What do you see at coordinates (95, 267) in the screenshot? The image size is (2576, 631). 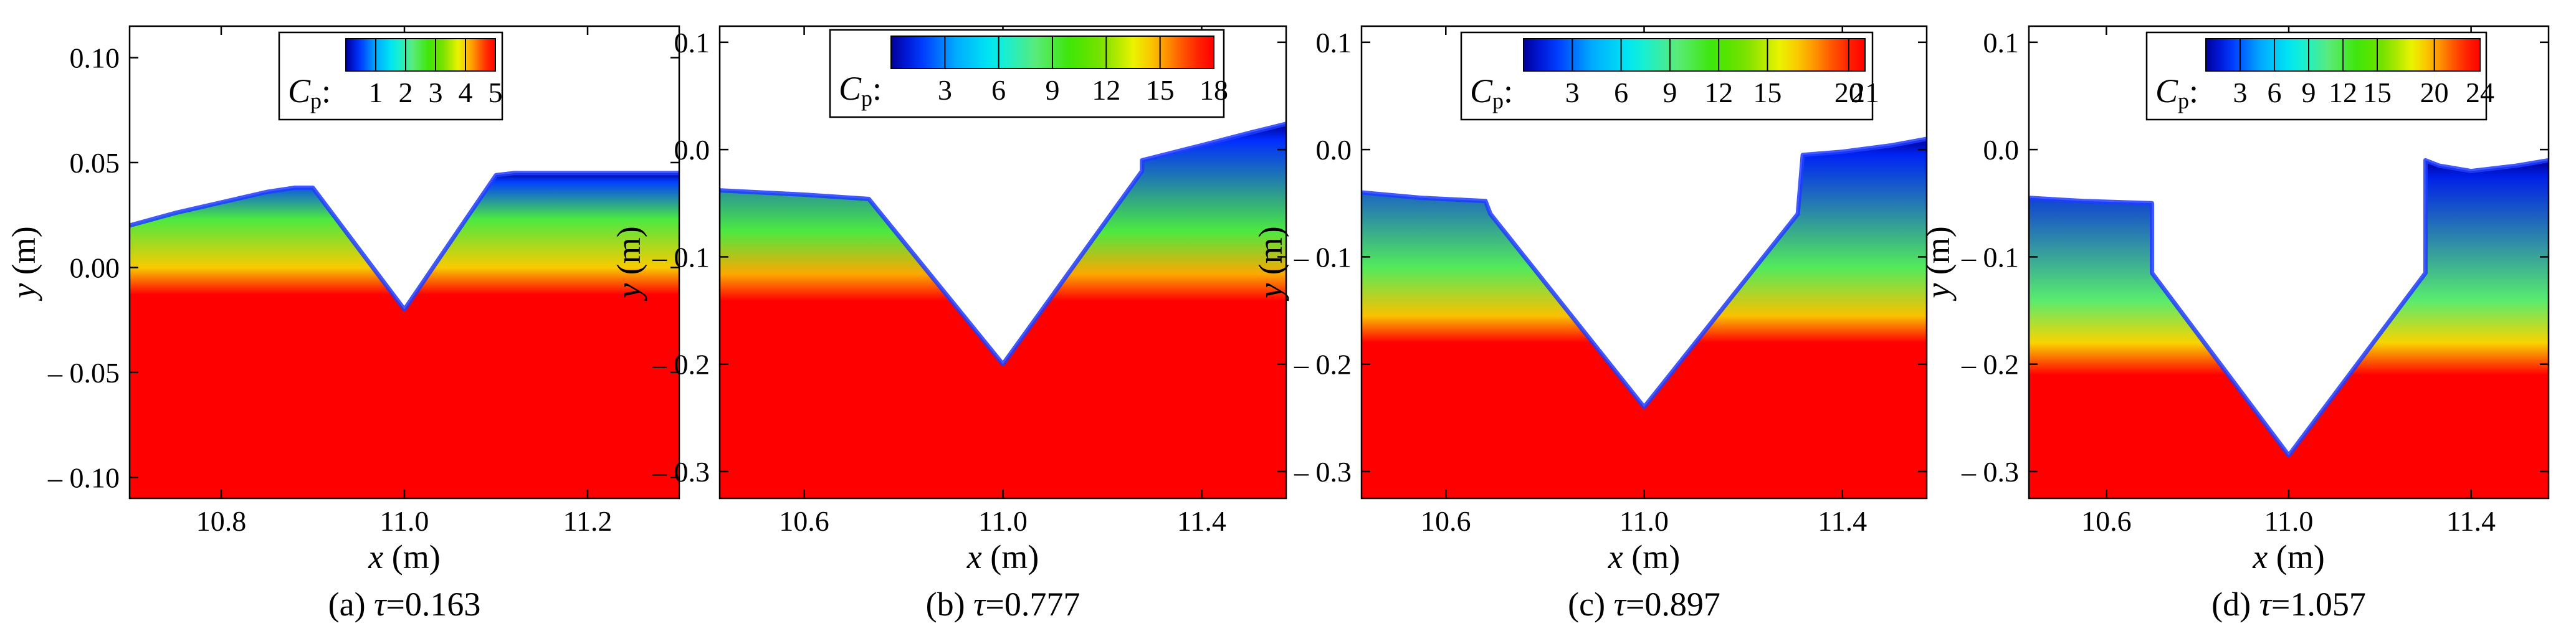 I see `y-tick-label: 0.00` at bounding box center [95, 267].